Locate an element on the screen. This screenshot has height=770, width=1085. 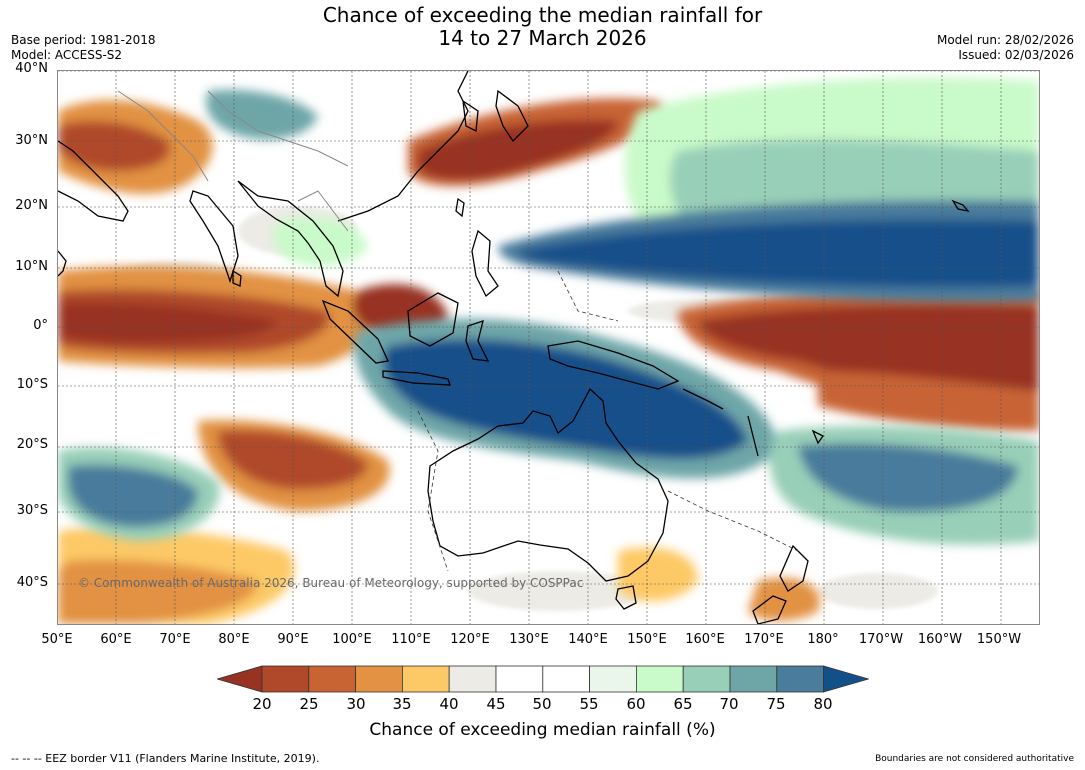
china-coastline is located at coordinates (403, 146).